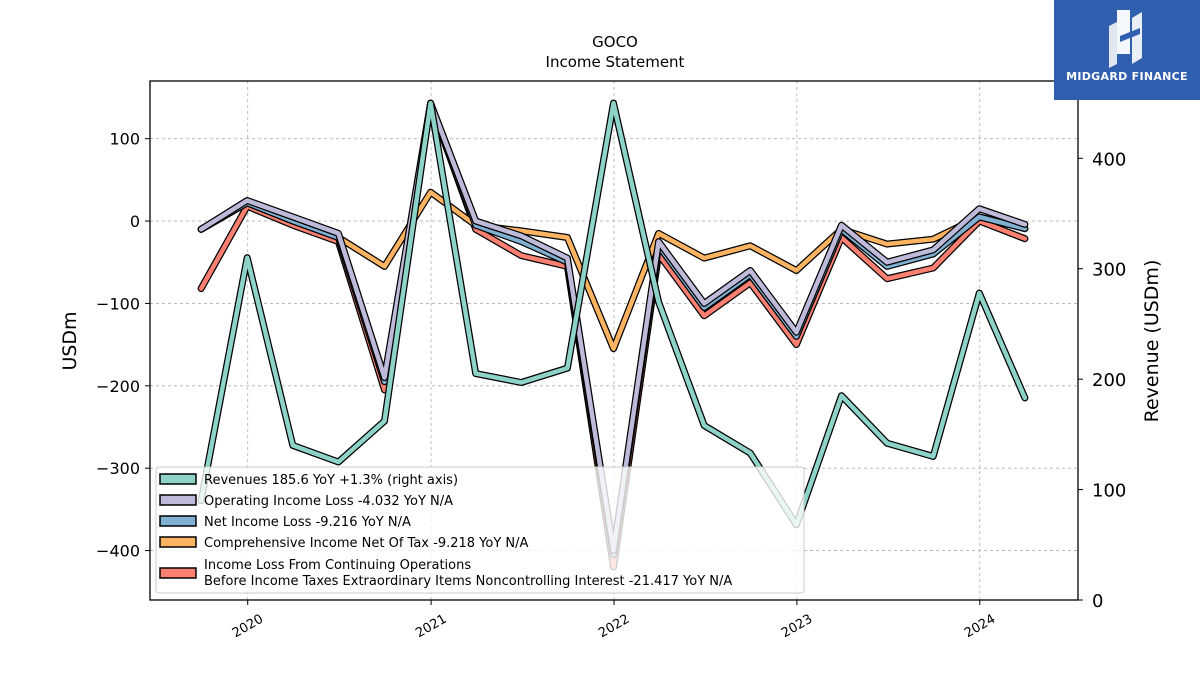  What do you see at coordinates (248, 627) in the screenshot?
I see `x-tick-label: 2020` at bounding box center [248, 627].